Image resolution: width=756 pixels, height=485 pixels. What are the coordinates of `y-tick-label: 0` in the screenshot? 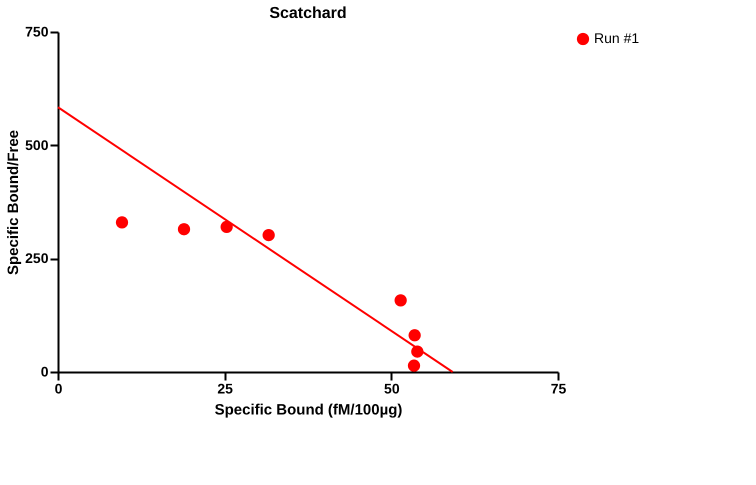 It's located at (44, 372).